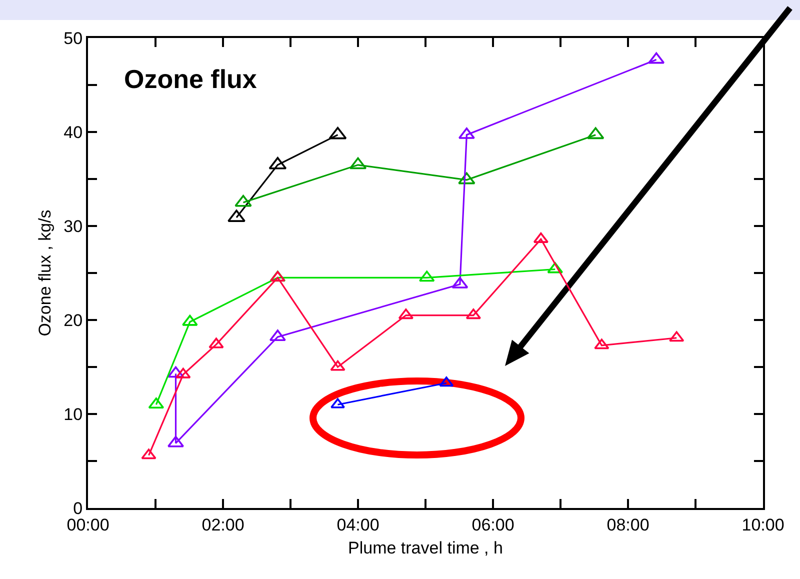  What do you see at coordinates (73, 132) in the screenshot?
I see `y-tick-label: 40` at bounding box center [73, 132].